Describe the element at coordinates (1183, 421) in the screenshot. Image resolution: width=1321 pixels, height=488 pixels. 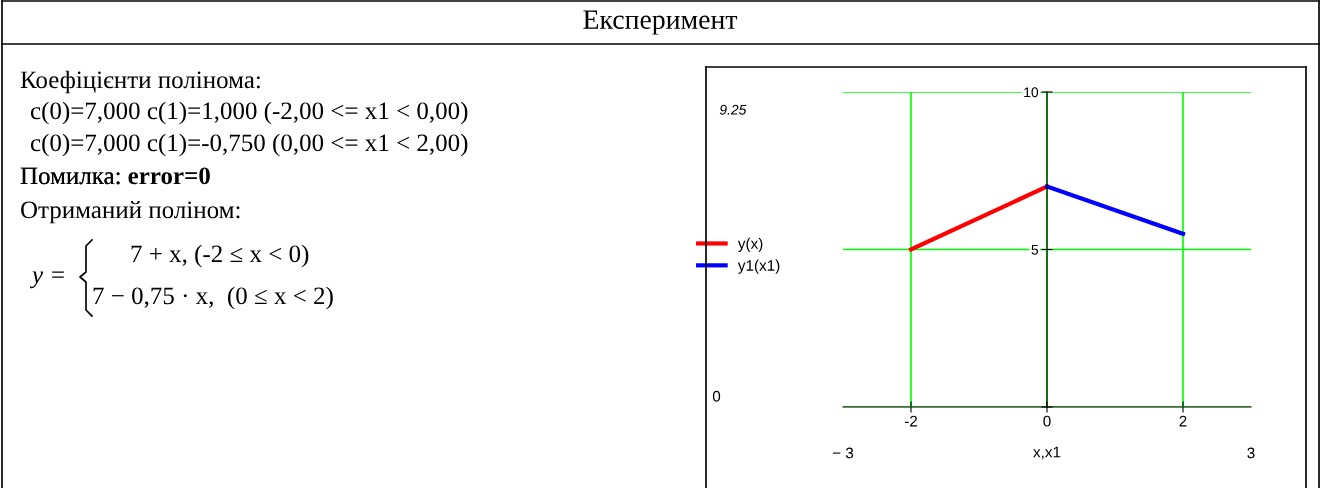
I see `x-tick-label: 2` at that location.